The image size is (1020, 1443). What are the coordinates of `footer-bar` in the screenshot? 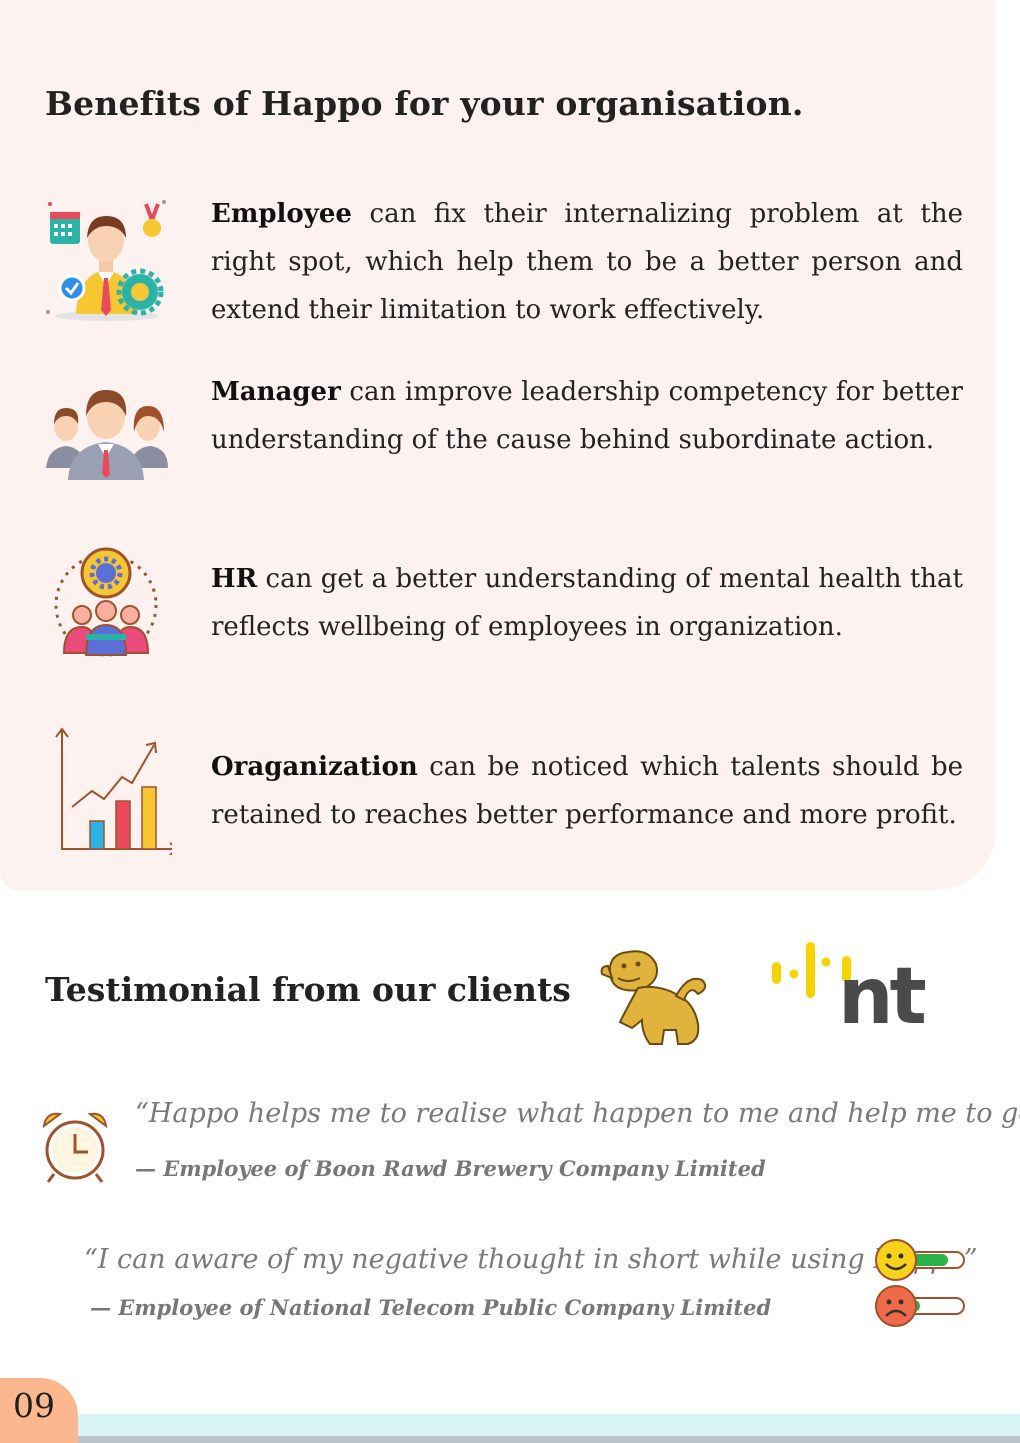 It's located at (549, 1425).